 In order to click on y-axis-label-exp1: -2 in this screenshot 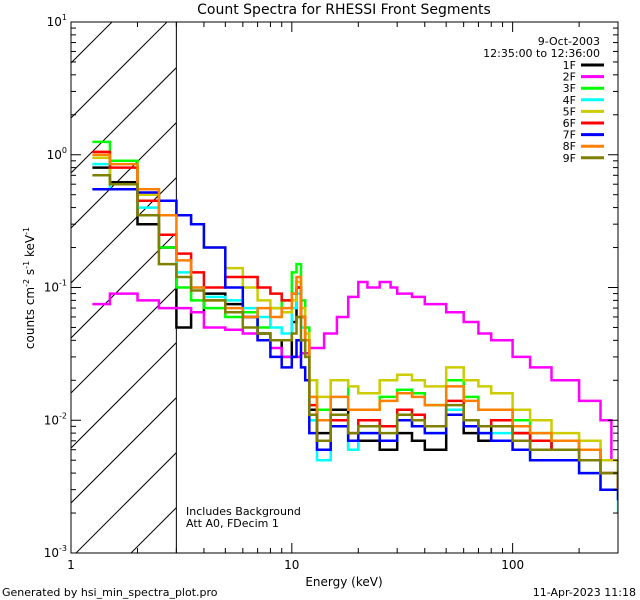, I will do `click(26, 283)`.